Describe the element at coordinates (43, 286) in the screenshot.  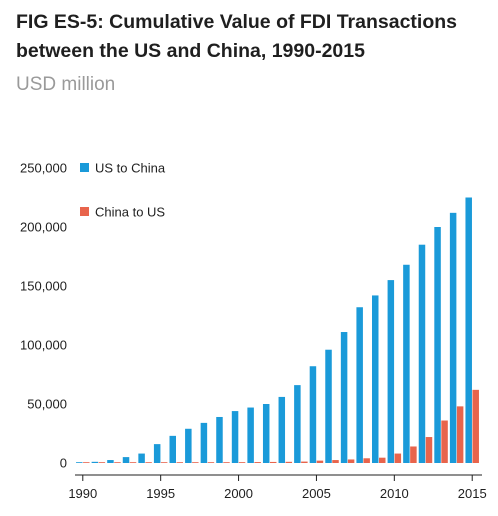
I see `y-tick-label: 150,000` at that location.